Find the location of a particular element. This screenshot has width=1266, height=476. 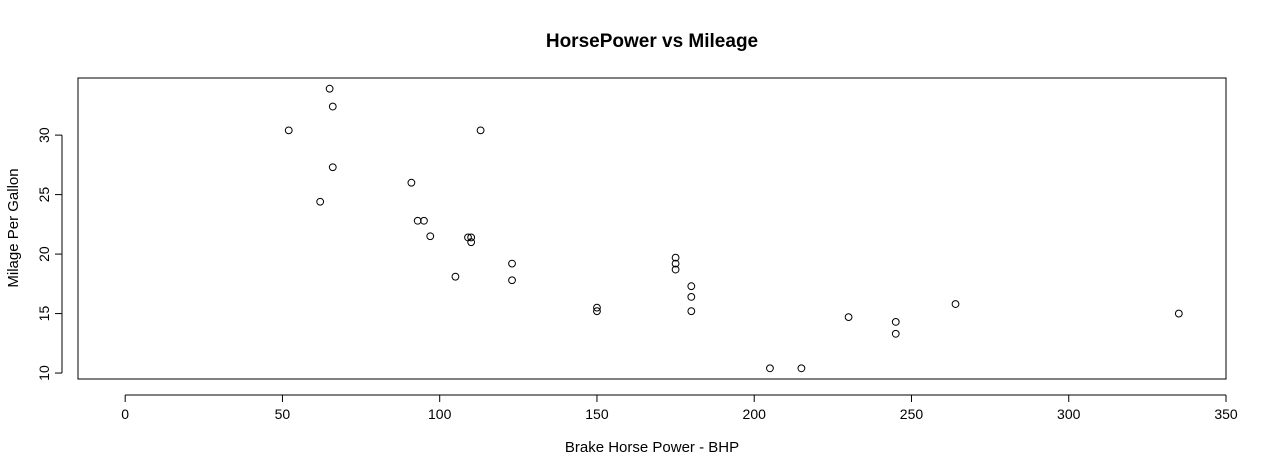

x-axis-label: Brake Horse Power - BHP is located at coordinates (652, 447).